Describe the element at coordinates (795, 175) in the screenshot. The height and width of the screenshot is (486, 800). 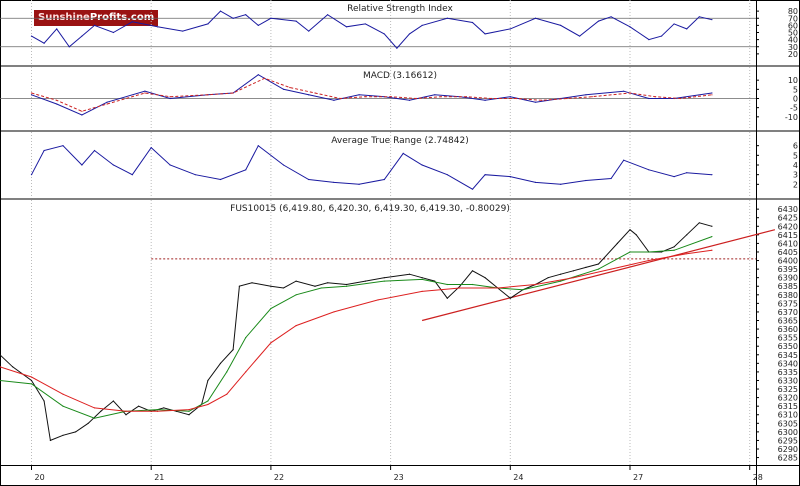
I see `y-tick-label: 3` at that location.